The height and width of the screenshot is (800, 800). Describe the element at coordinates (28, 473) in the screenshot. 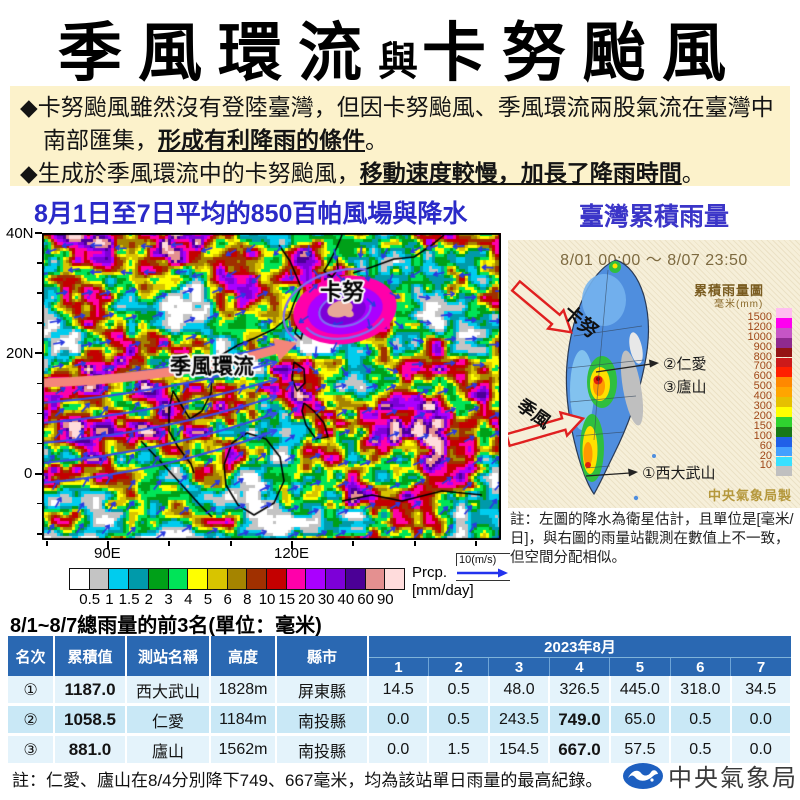

I see `y-tick-0: 0` at that location.